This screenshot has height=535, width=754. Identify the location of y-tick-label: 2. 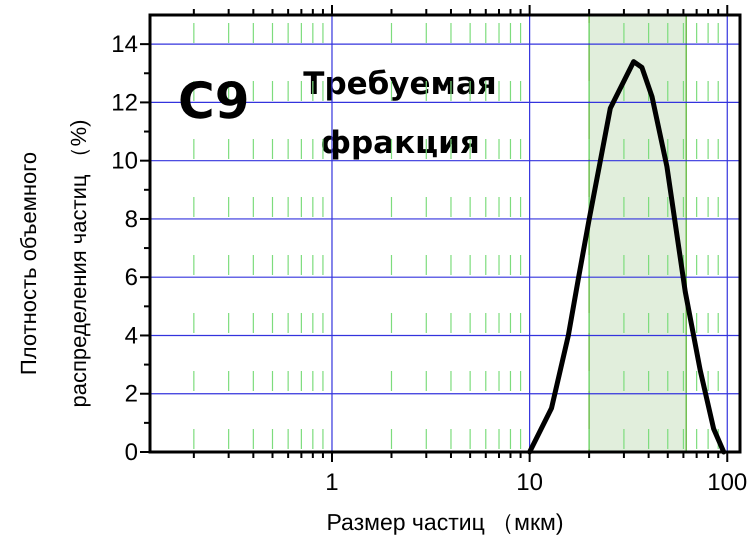
(131, 394).